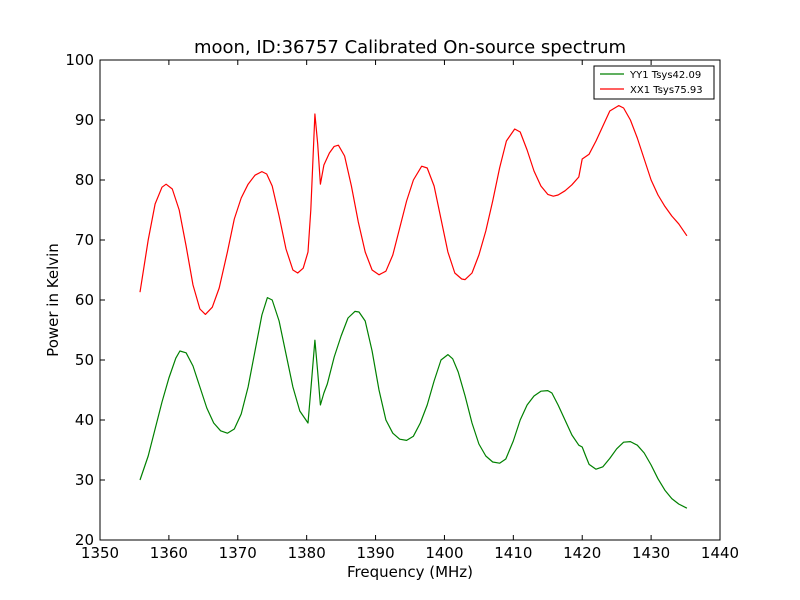 The width and height of the screenshot is (800, 600). I want to click on x-tick-label: 1390, so click(375, 553).